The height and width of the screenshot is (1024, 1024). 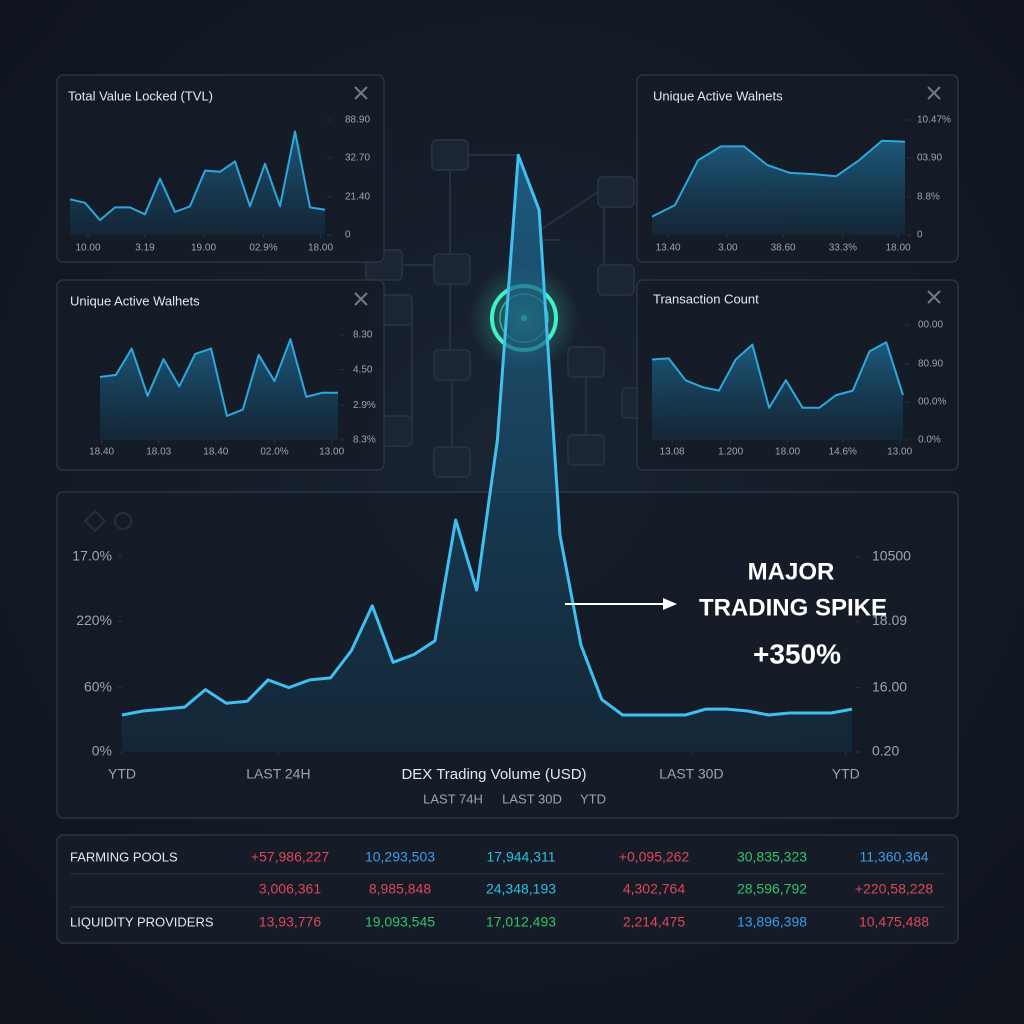 What do you see at coordinates (670, 604) in the screenshot?
I see `annotation-arrowhead` at bounding box center [670, 604].